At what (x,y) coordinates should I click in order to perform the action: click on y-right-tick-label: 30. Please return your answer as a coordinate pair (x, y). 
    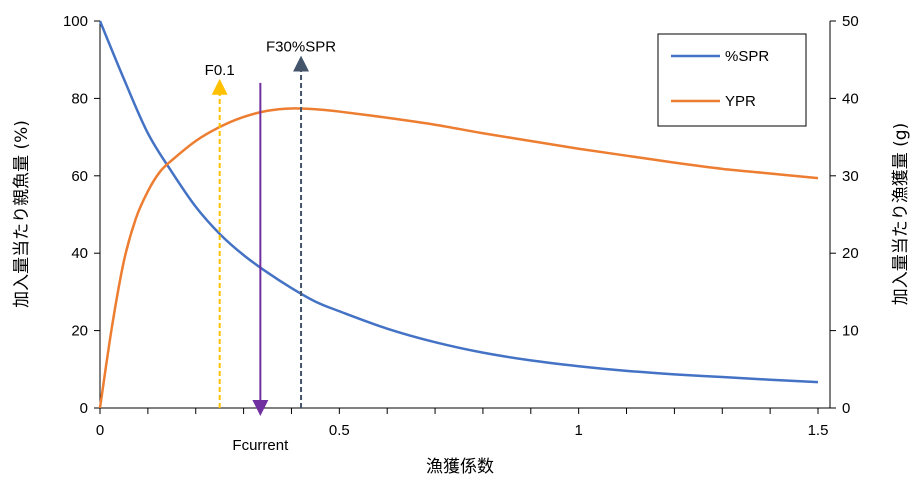
    Looking at the image, I should click on (850, 176).